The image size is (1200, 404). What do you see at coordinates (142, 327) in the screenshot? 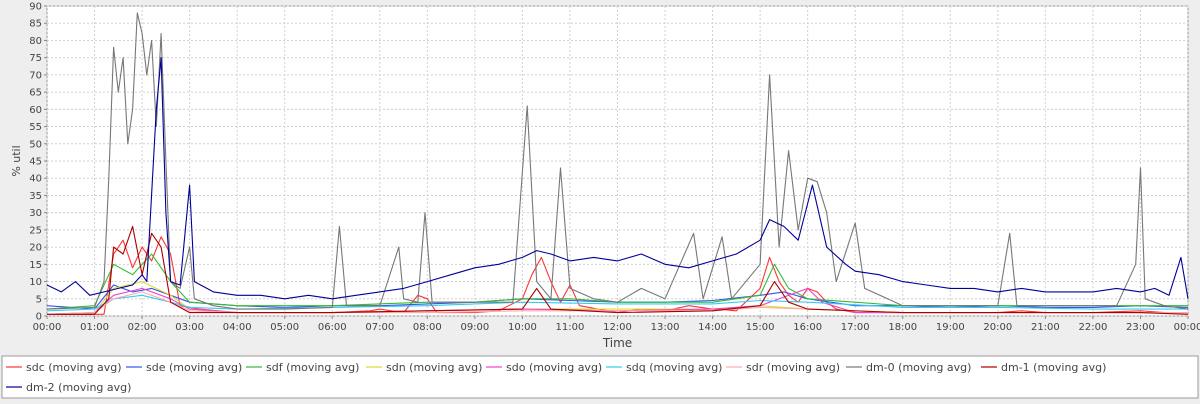
I see `x-tick-label: 02:00` at bounding box center [142, 327].